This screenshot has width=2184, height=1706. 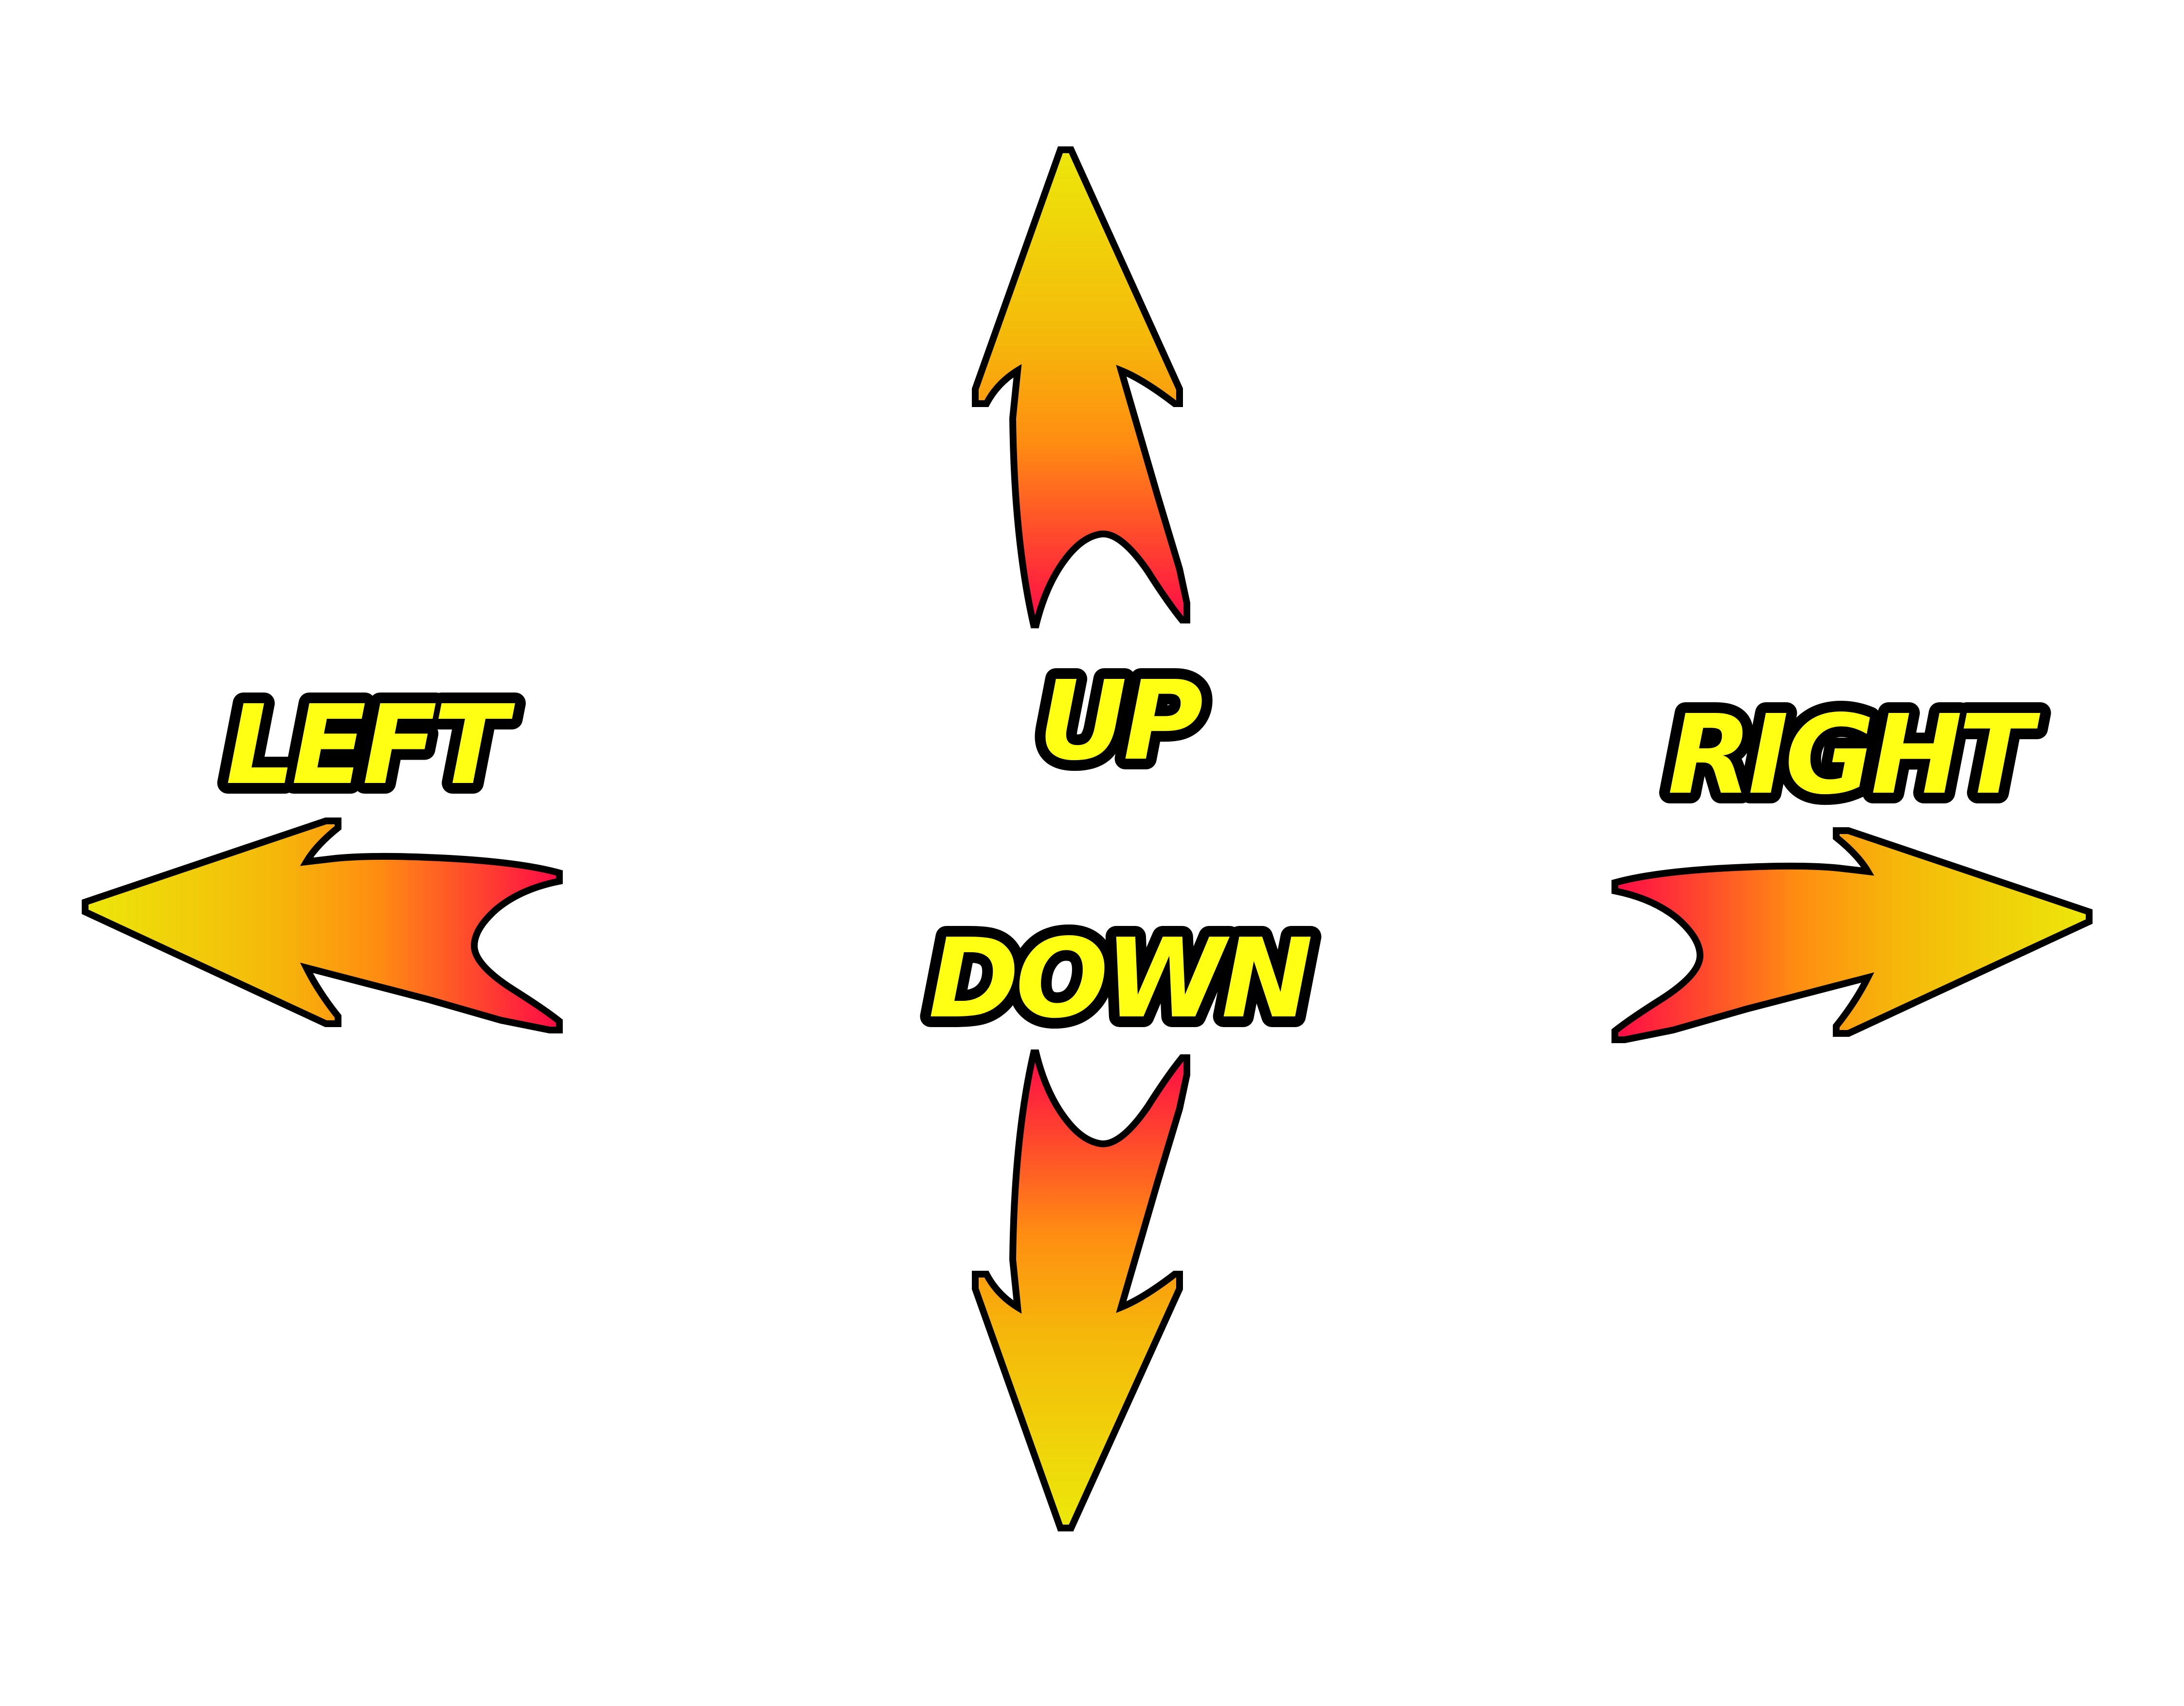 What do you see at coordinates (1120, 979) in the screenshot?
I see `label-down: DOWN` at bounding box center [1120, 979].